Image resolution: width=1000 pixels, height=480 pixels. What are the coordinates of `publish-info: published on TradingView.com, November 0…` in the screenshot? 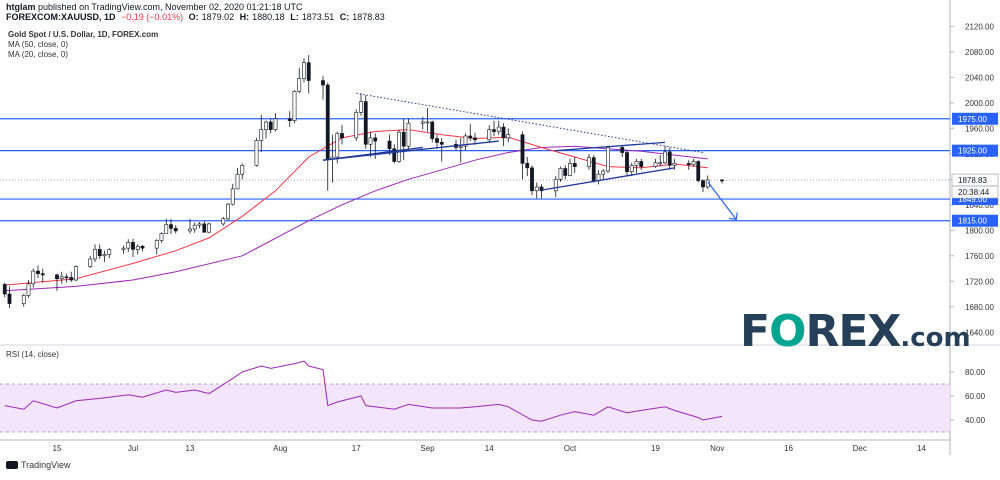 It's located at (170, 7).